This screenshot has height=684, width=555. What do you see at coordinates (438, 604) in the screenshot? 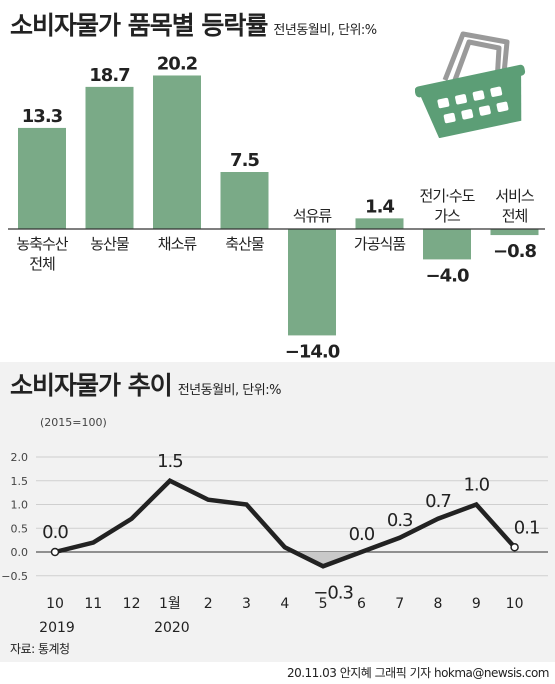
I see `x-tick-label: 8` at bounding box center [438, 604].